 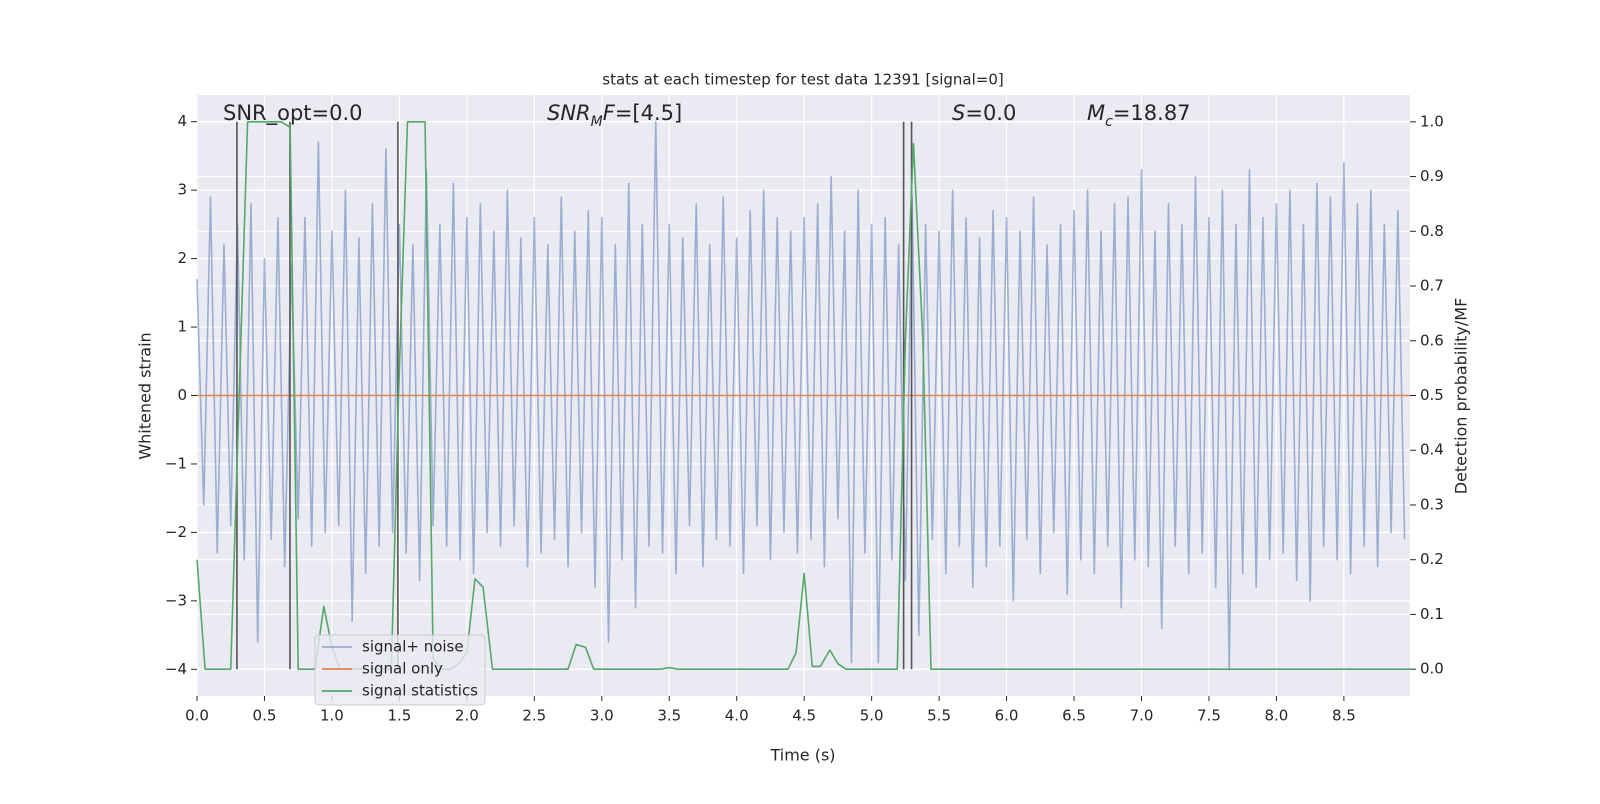 I want to click on x-tick-label: 7.5, so click(x=1209, y=716).